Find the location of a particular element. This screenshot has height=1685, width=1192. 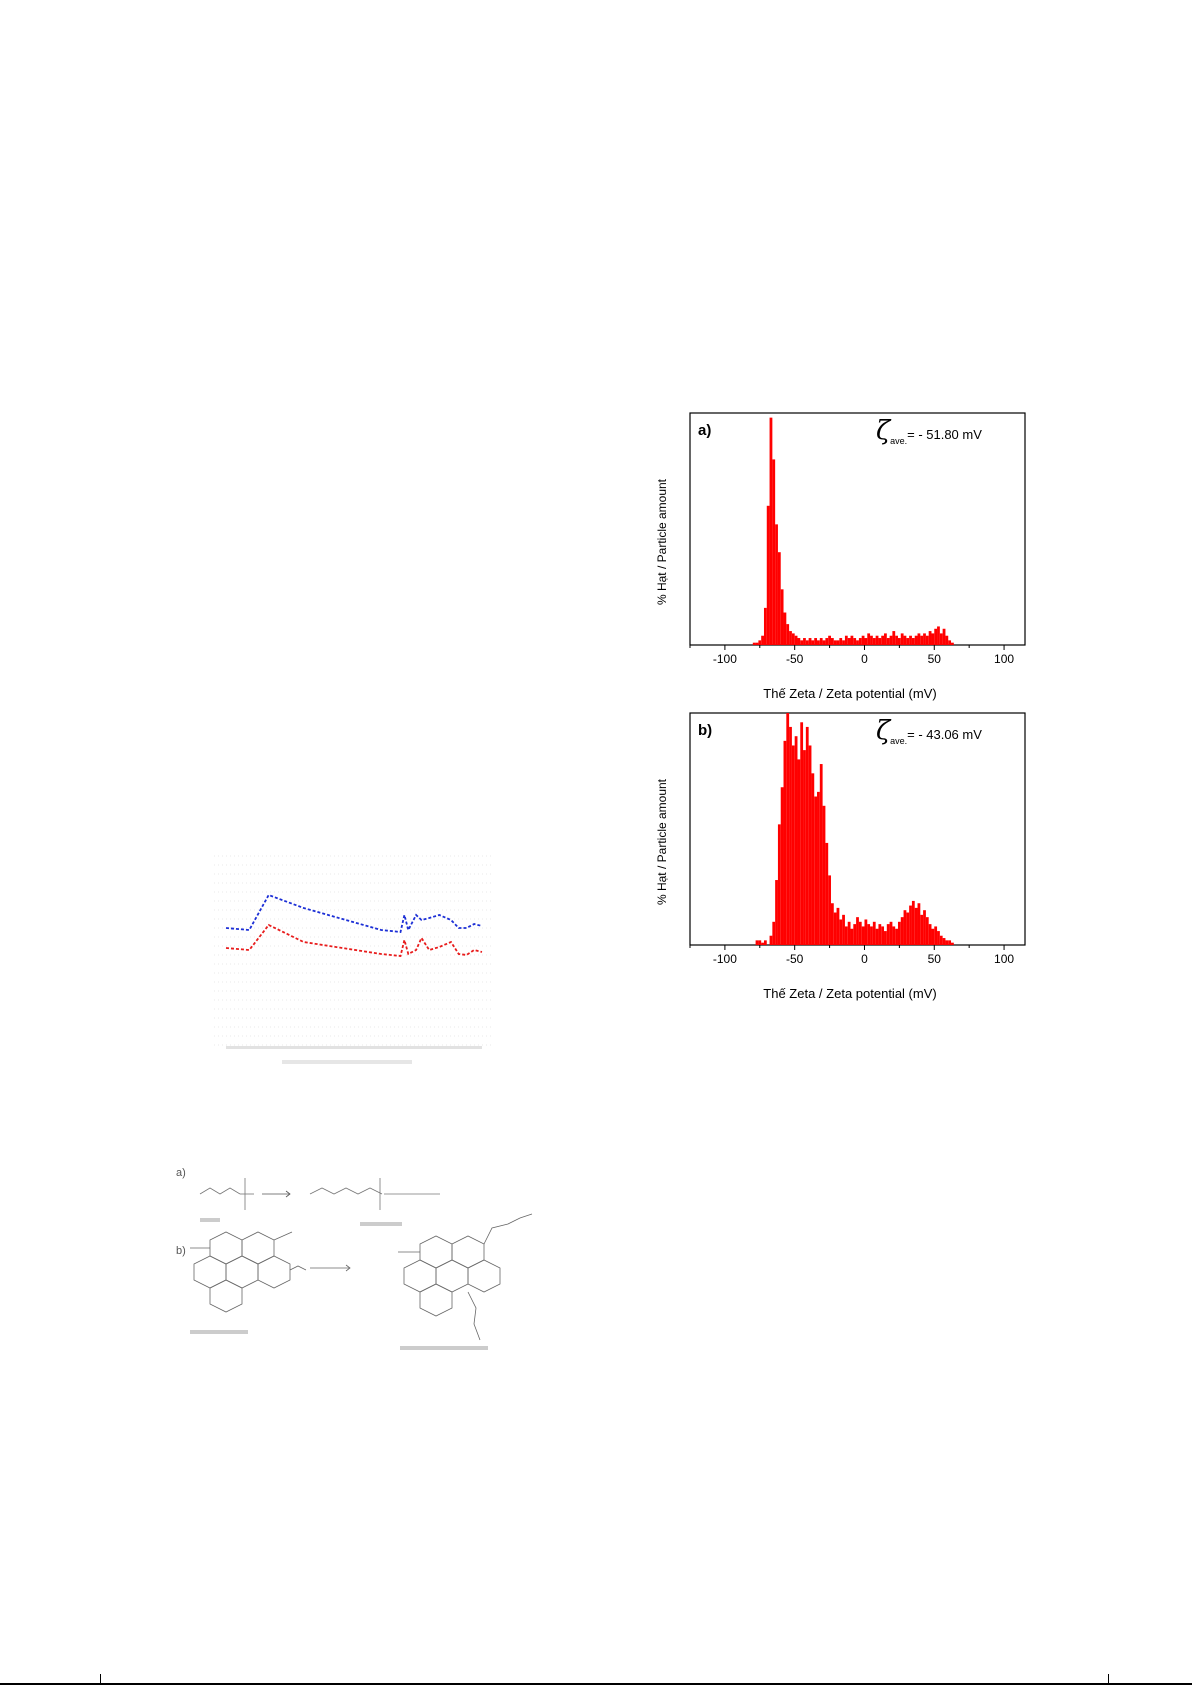

scheme-part-b-left-structure is located at coordinates (241, 1282).